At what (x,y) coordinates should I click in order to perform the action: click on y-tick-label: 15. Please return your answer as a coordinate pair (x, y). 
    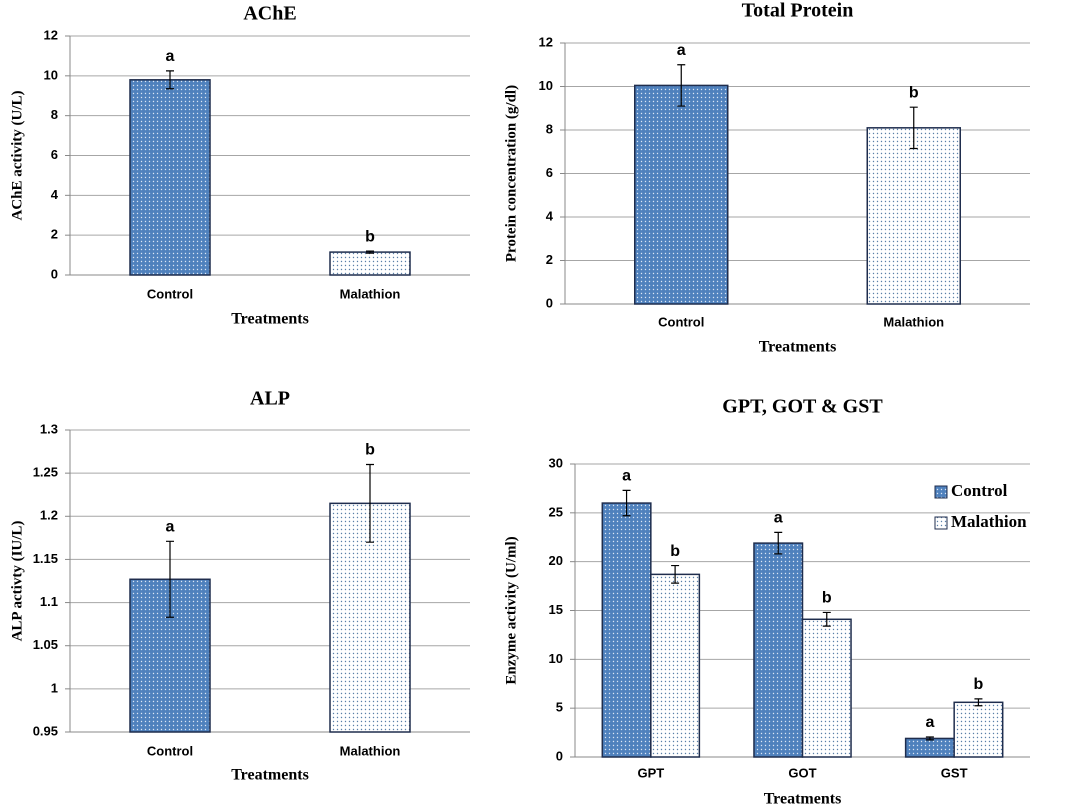
    Looking at the image, I should click on (556, 609).